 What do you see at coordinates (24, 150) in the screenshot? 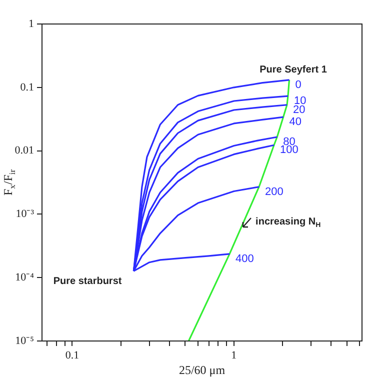
I see `y-tick-label: 0.01` at bounding box center [24, 150].